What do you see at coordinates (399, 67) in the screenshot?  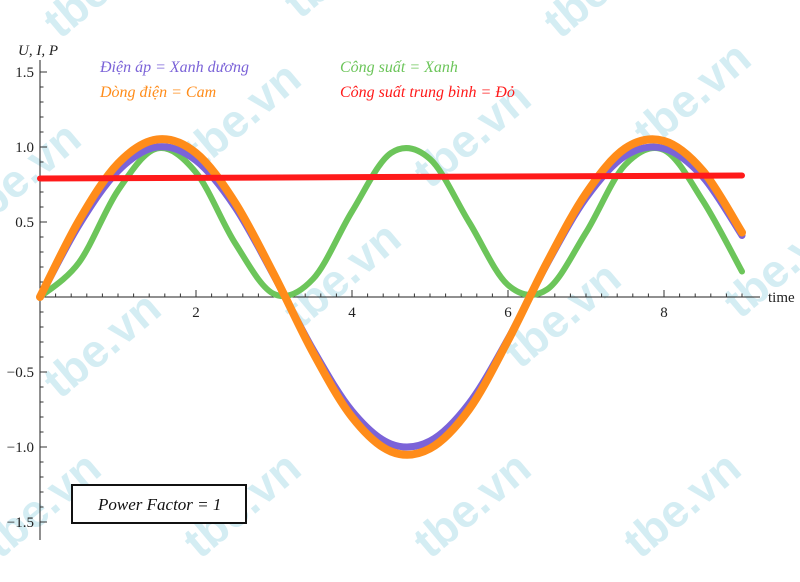 I see `legend-entry-power: Công suất = Xanh` at bounding box center [399, 67].